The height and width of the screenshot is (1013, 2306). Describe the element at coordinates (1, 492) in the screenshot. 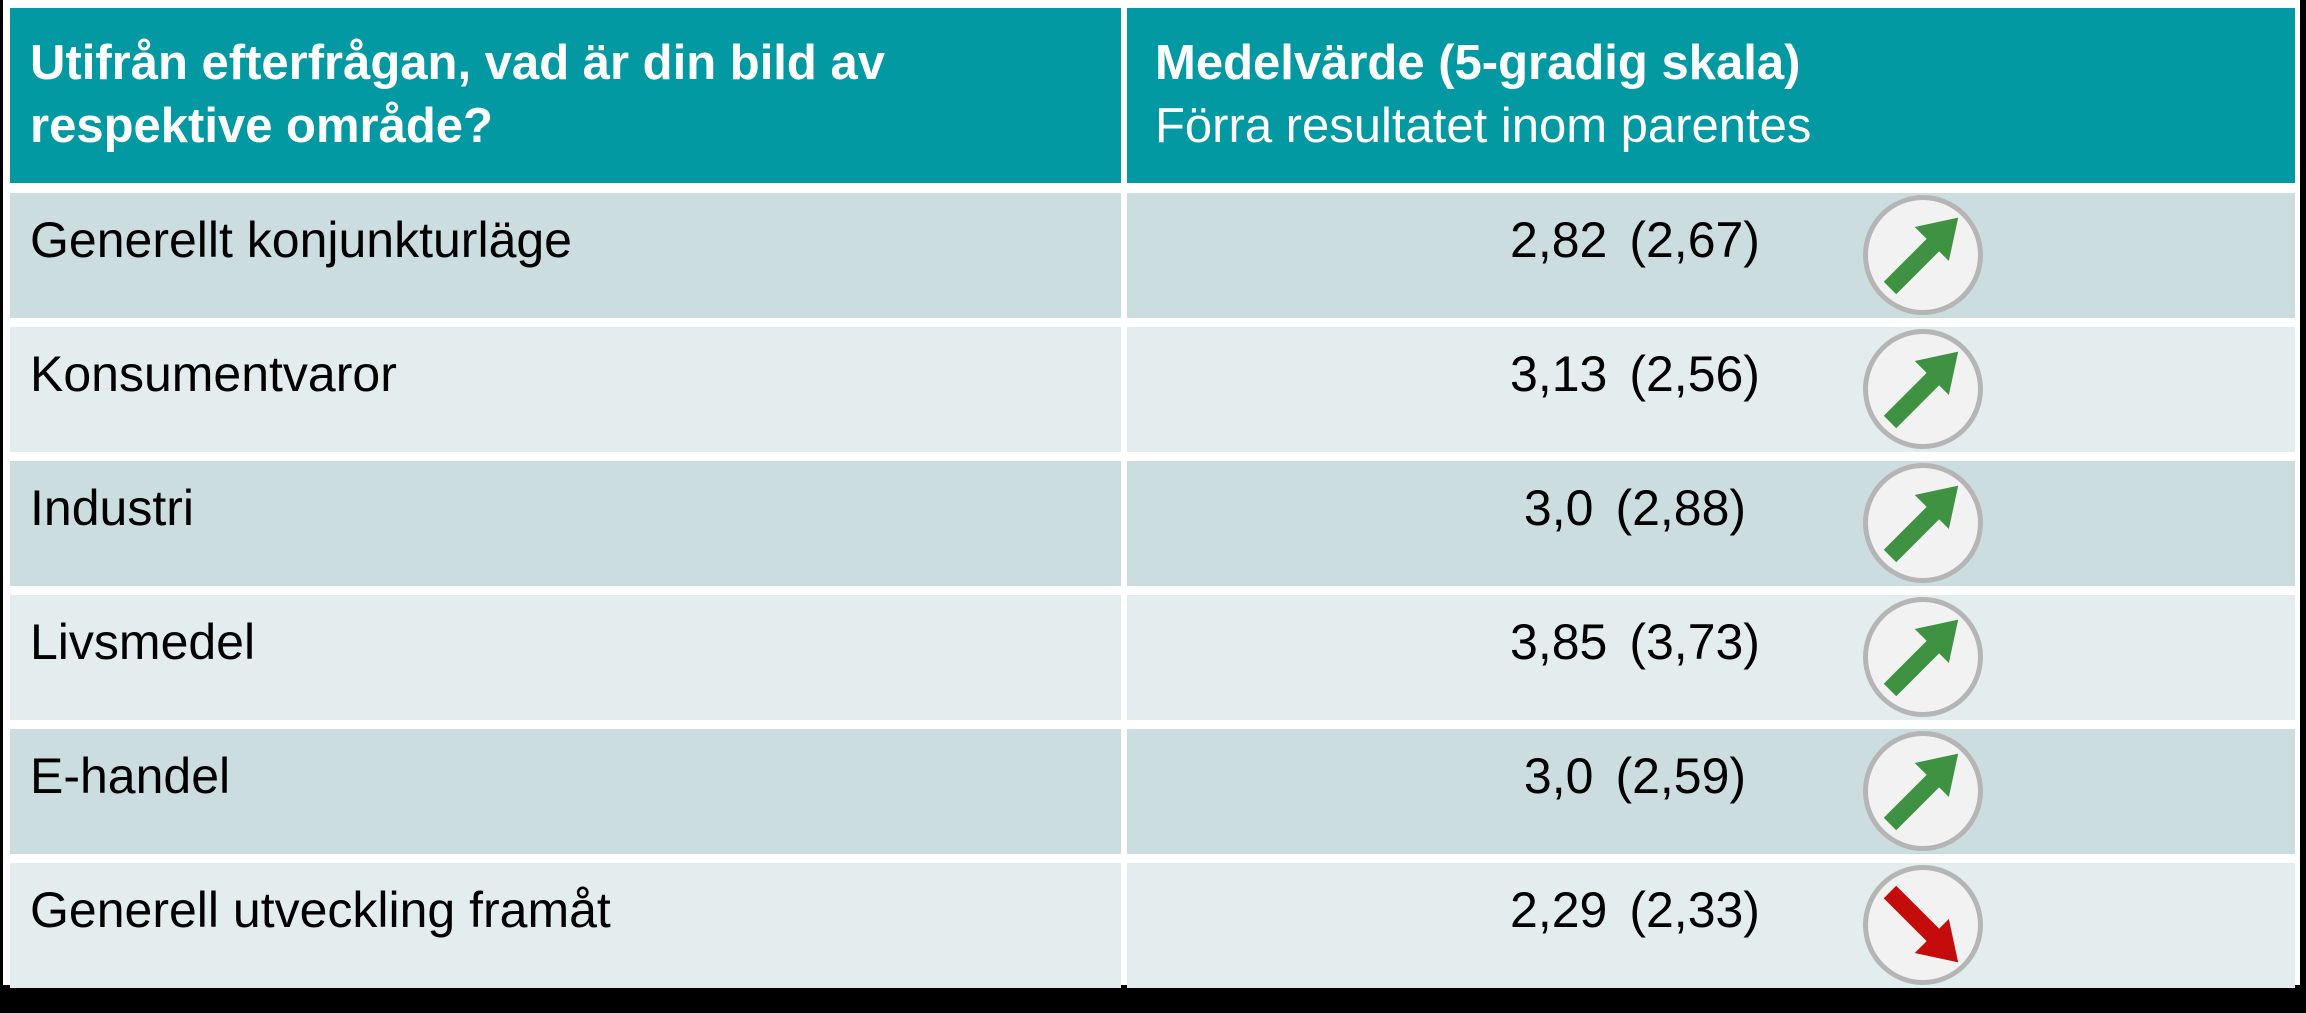

I see `slide-edge-left` at that location.